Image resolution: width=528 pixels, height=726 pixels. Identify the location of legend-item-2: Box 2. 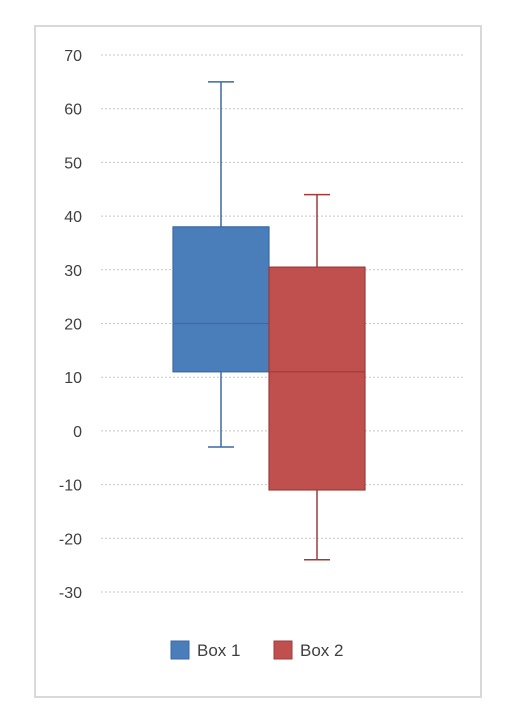
(308, 650).